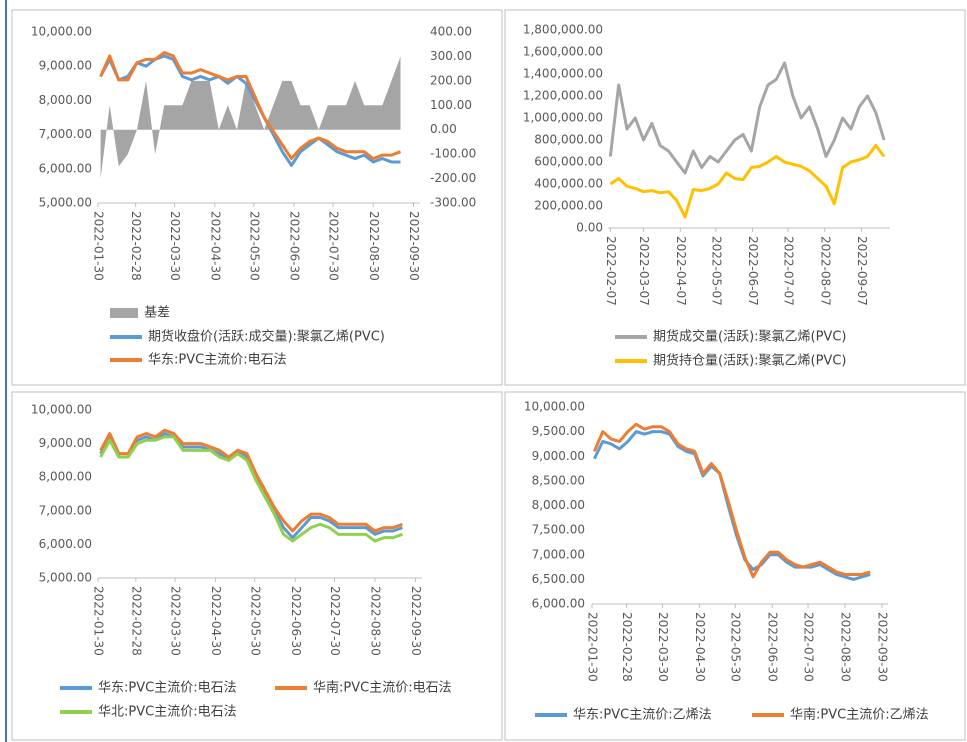 Image resolution: width=967 pixels, height=742 pixels. Describe the element at coordinates (563, 30) in the screenshot. I see `y-tick-label: 1,800,000.00` at that location.